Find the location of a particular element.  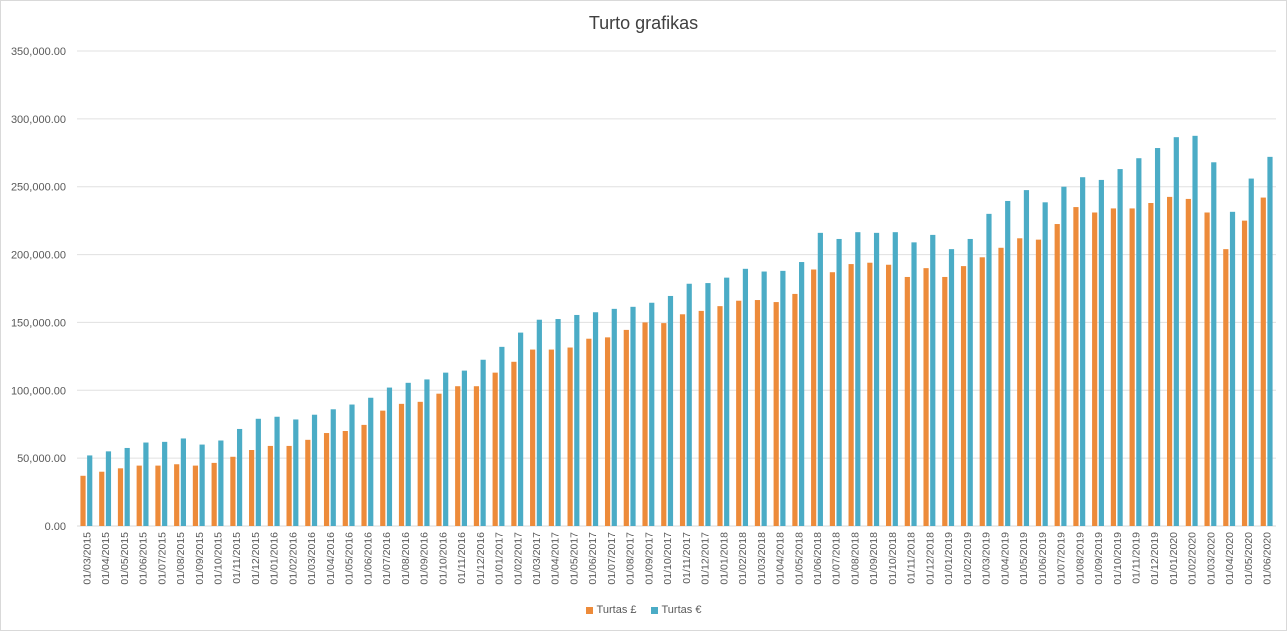

x-tick-label: 01/01/2016 is located at coordinates (275, 558).